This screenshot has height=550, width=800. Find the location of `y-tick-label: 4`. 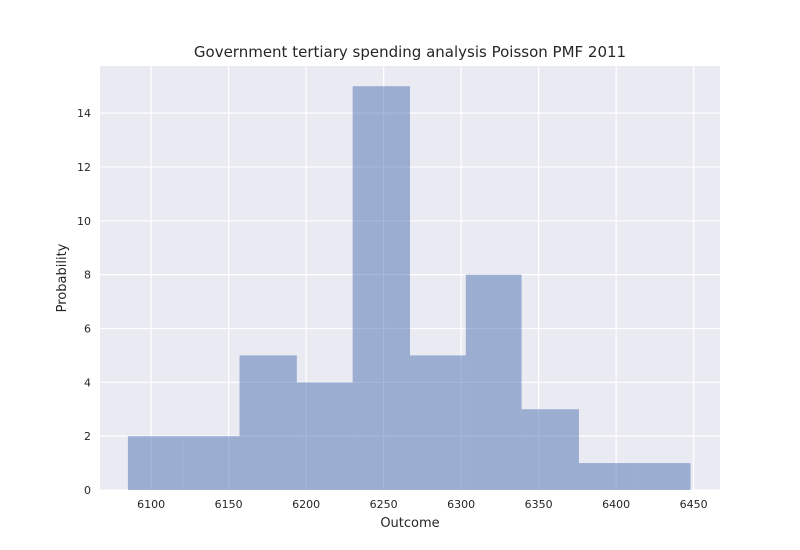

y-tick-label: 4 is located at coordinates (87, 382).